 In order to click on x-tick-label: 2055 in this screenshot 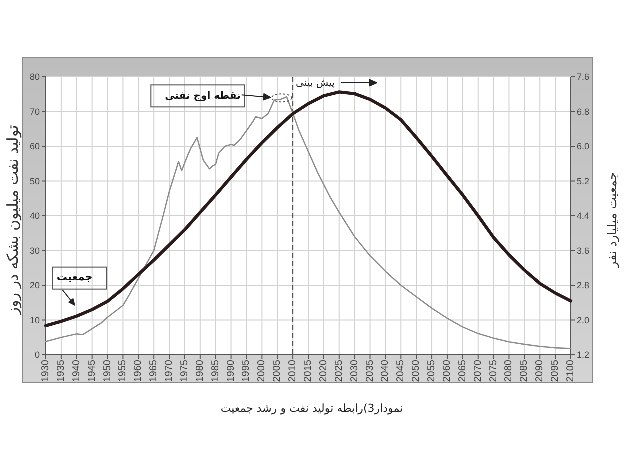, I will do `click(432, 371)`.